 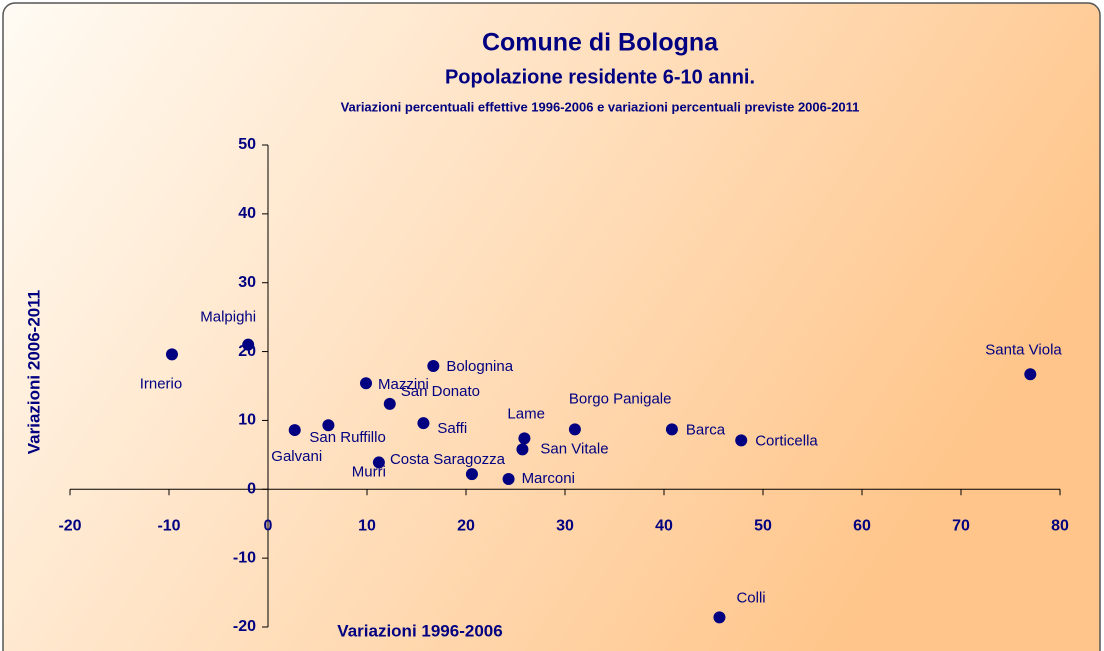 I want to click on y-tick-label: 50, so click(x=247, y=144).